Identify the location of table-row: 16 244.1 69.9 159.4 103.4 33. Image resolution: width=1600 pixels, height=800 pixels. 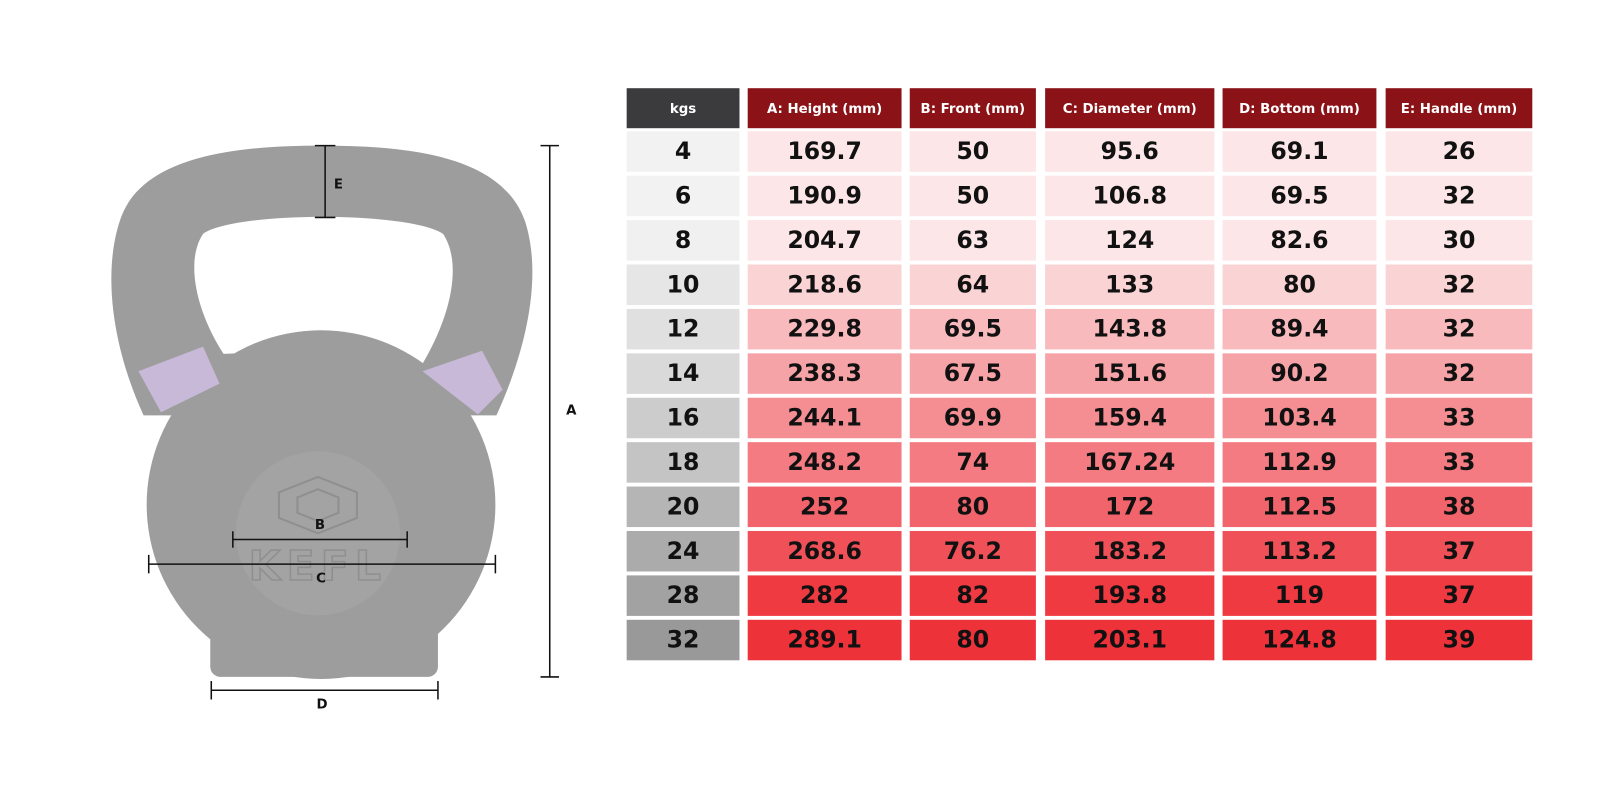
(1079, 418).